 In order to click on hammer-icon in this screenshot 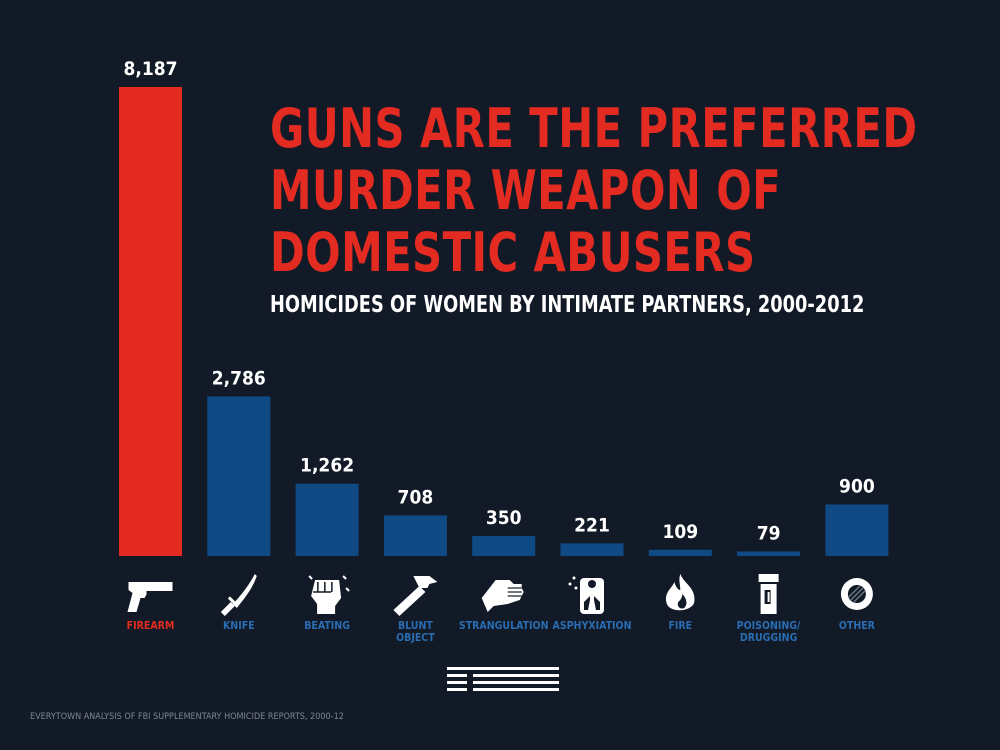, I will do `click(415, 596)`.